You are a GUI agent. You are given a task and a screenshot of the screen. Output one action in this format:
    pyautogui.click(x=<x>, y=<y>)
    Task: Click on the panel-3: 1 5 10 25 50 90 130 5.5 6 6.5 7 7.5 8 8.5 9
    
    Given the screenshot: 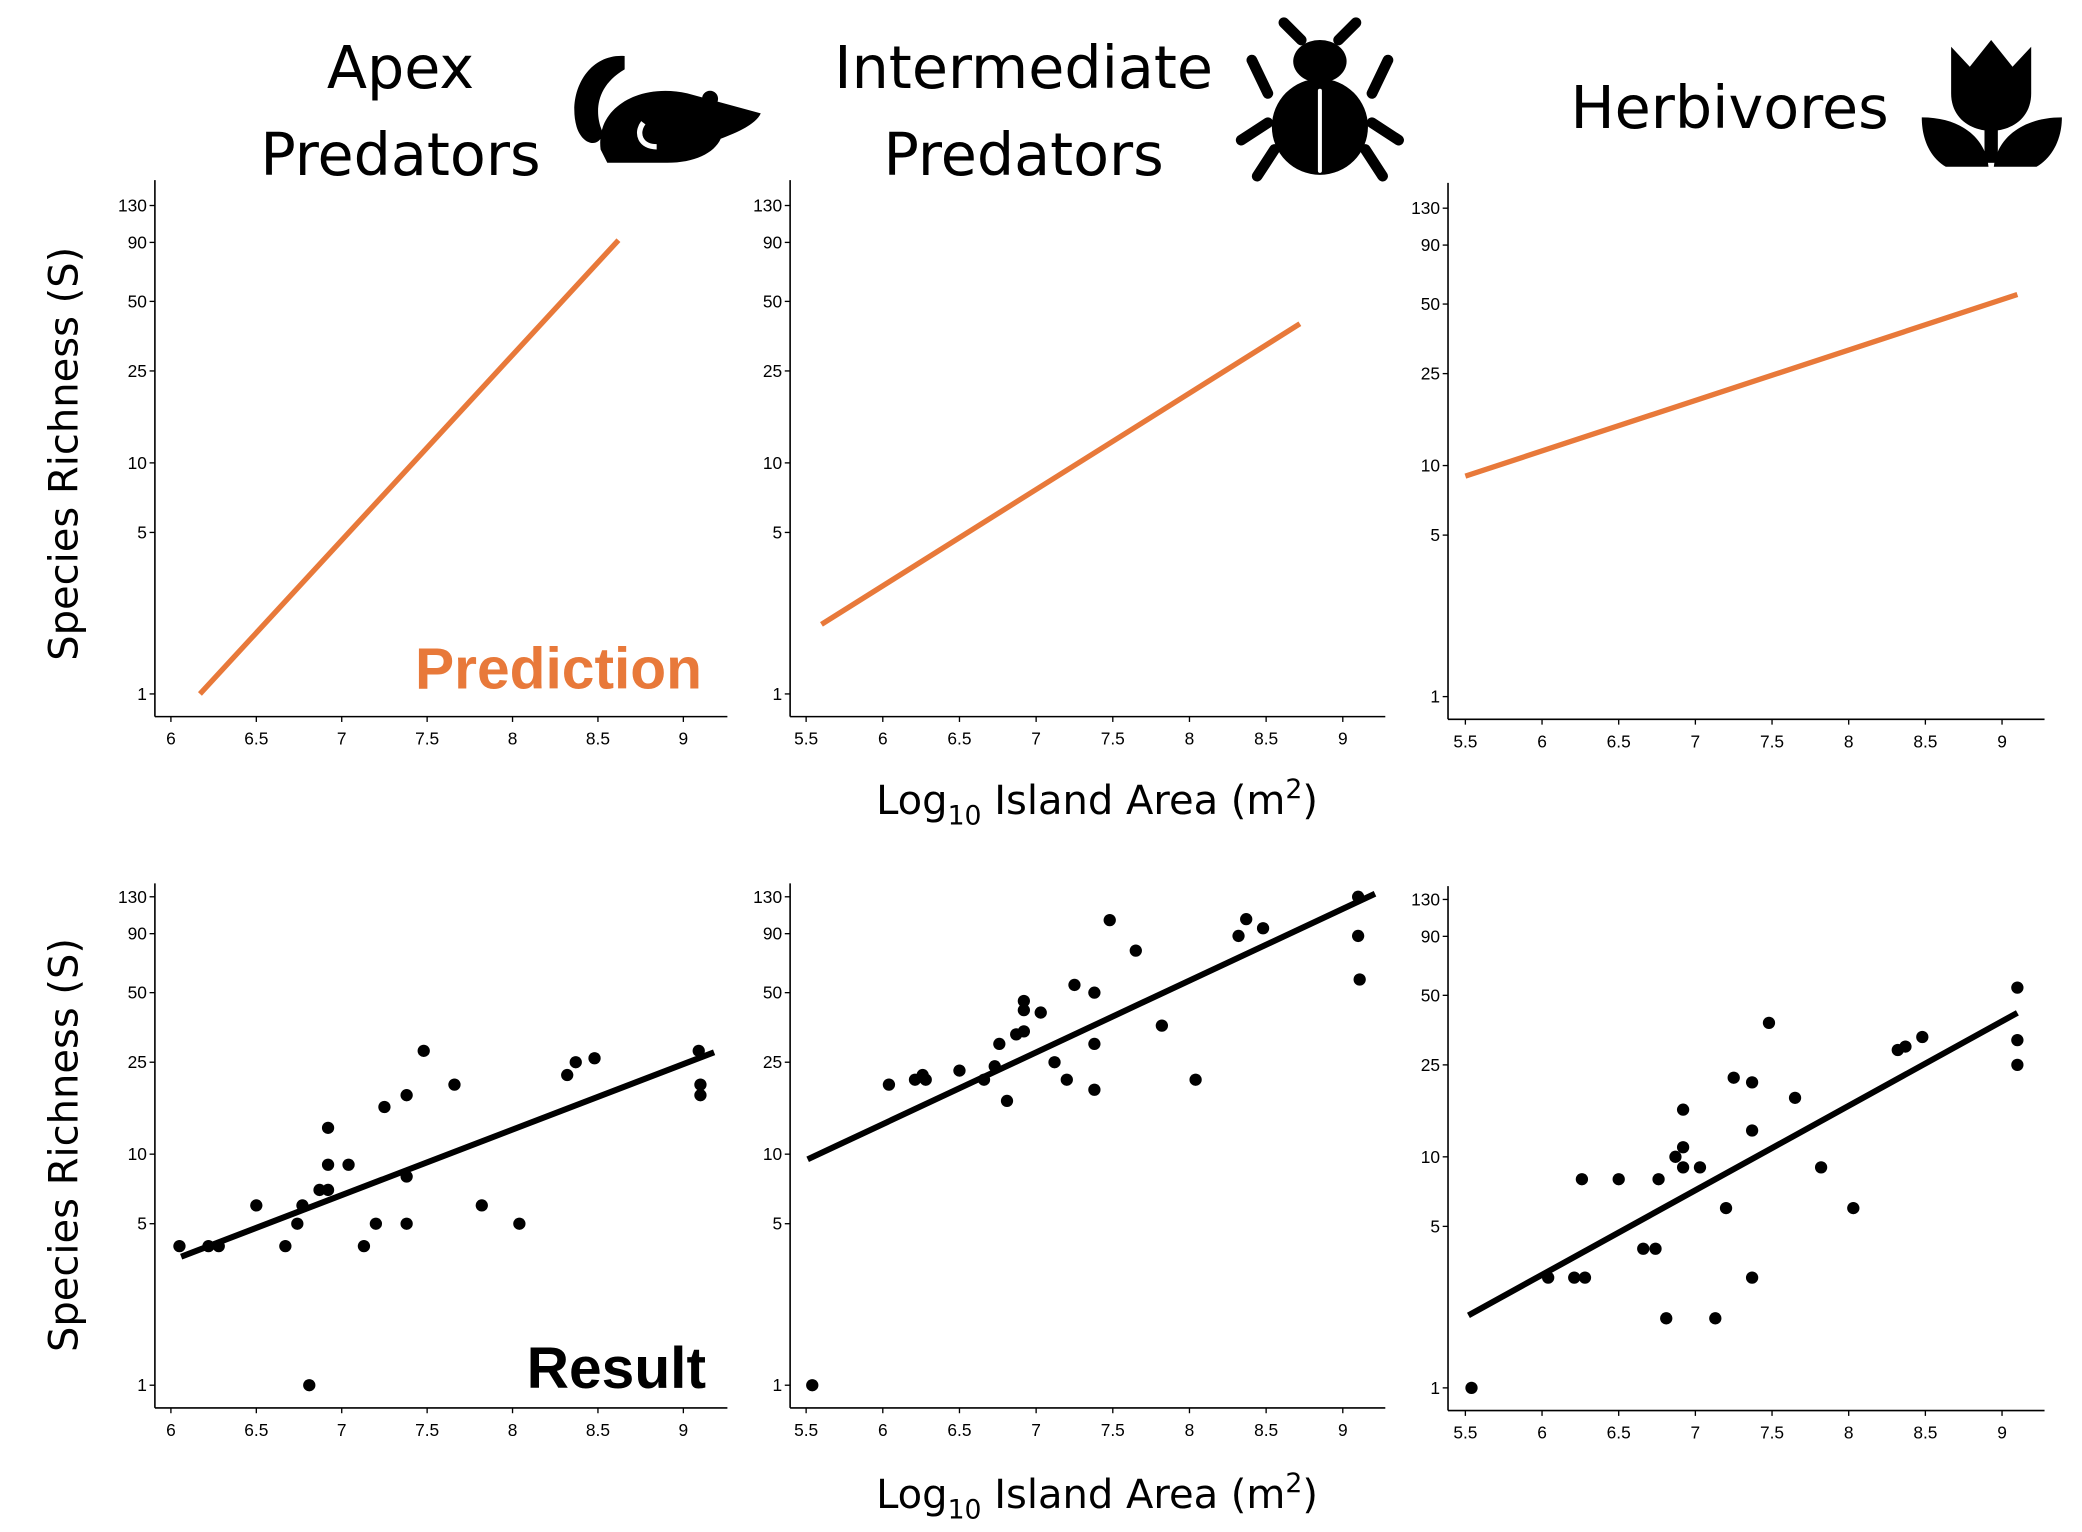 What is the action you would take?
    pyautogui.click(x=1728, y=466)
    